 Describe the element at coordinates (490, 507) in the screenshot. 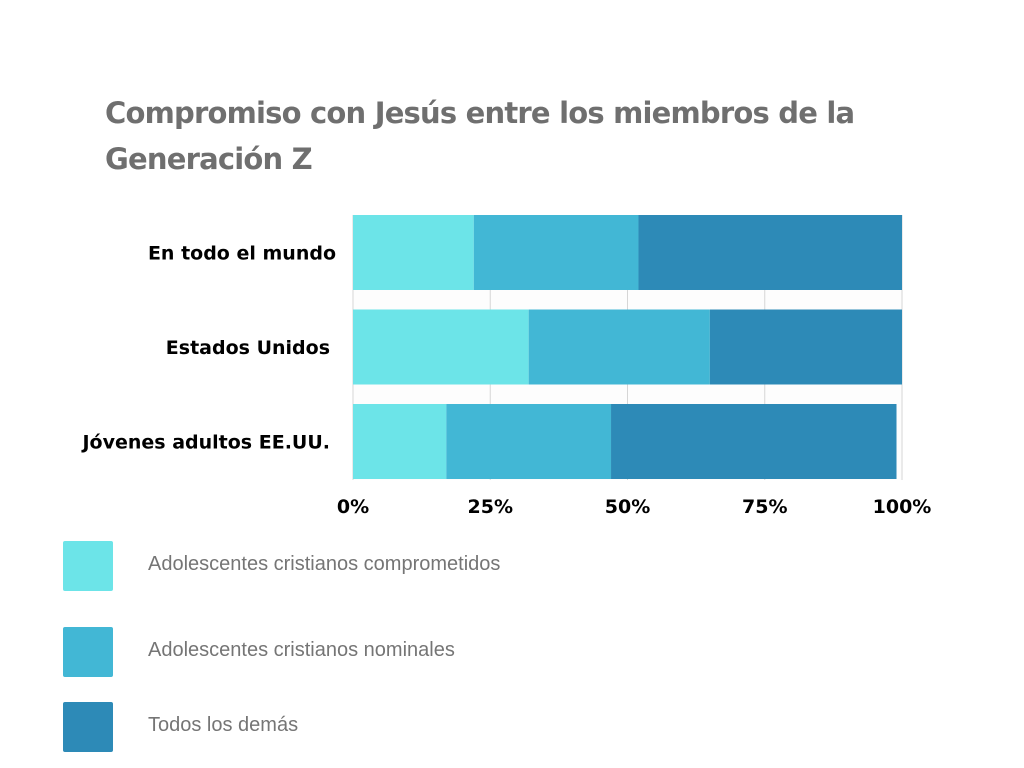

I see `x-tick-label: 25%` at that location.